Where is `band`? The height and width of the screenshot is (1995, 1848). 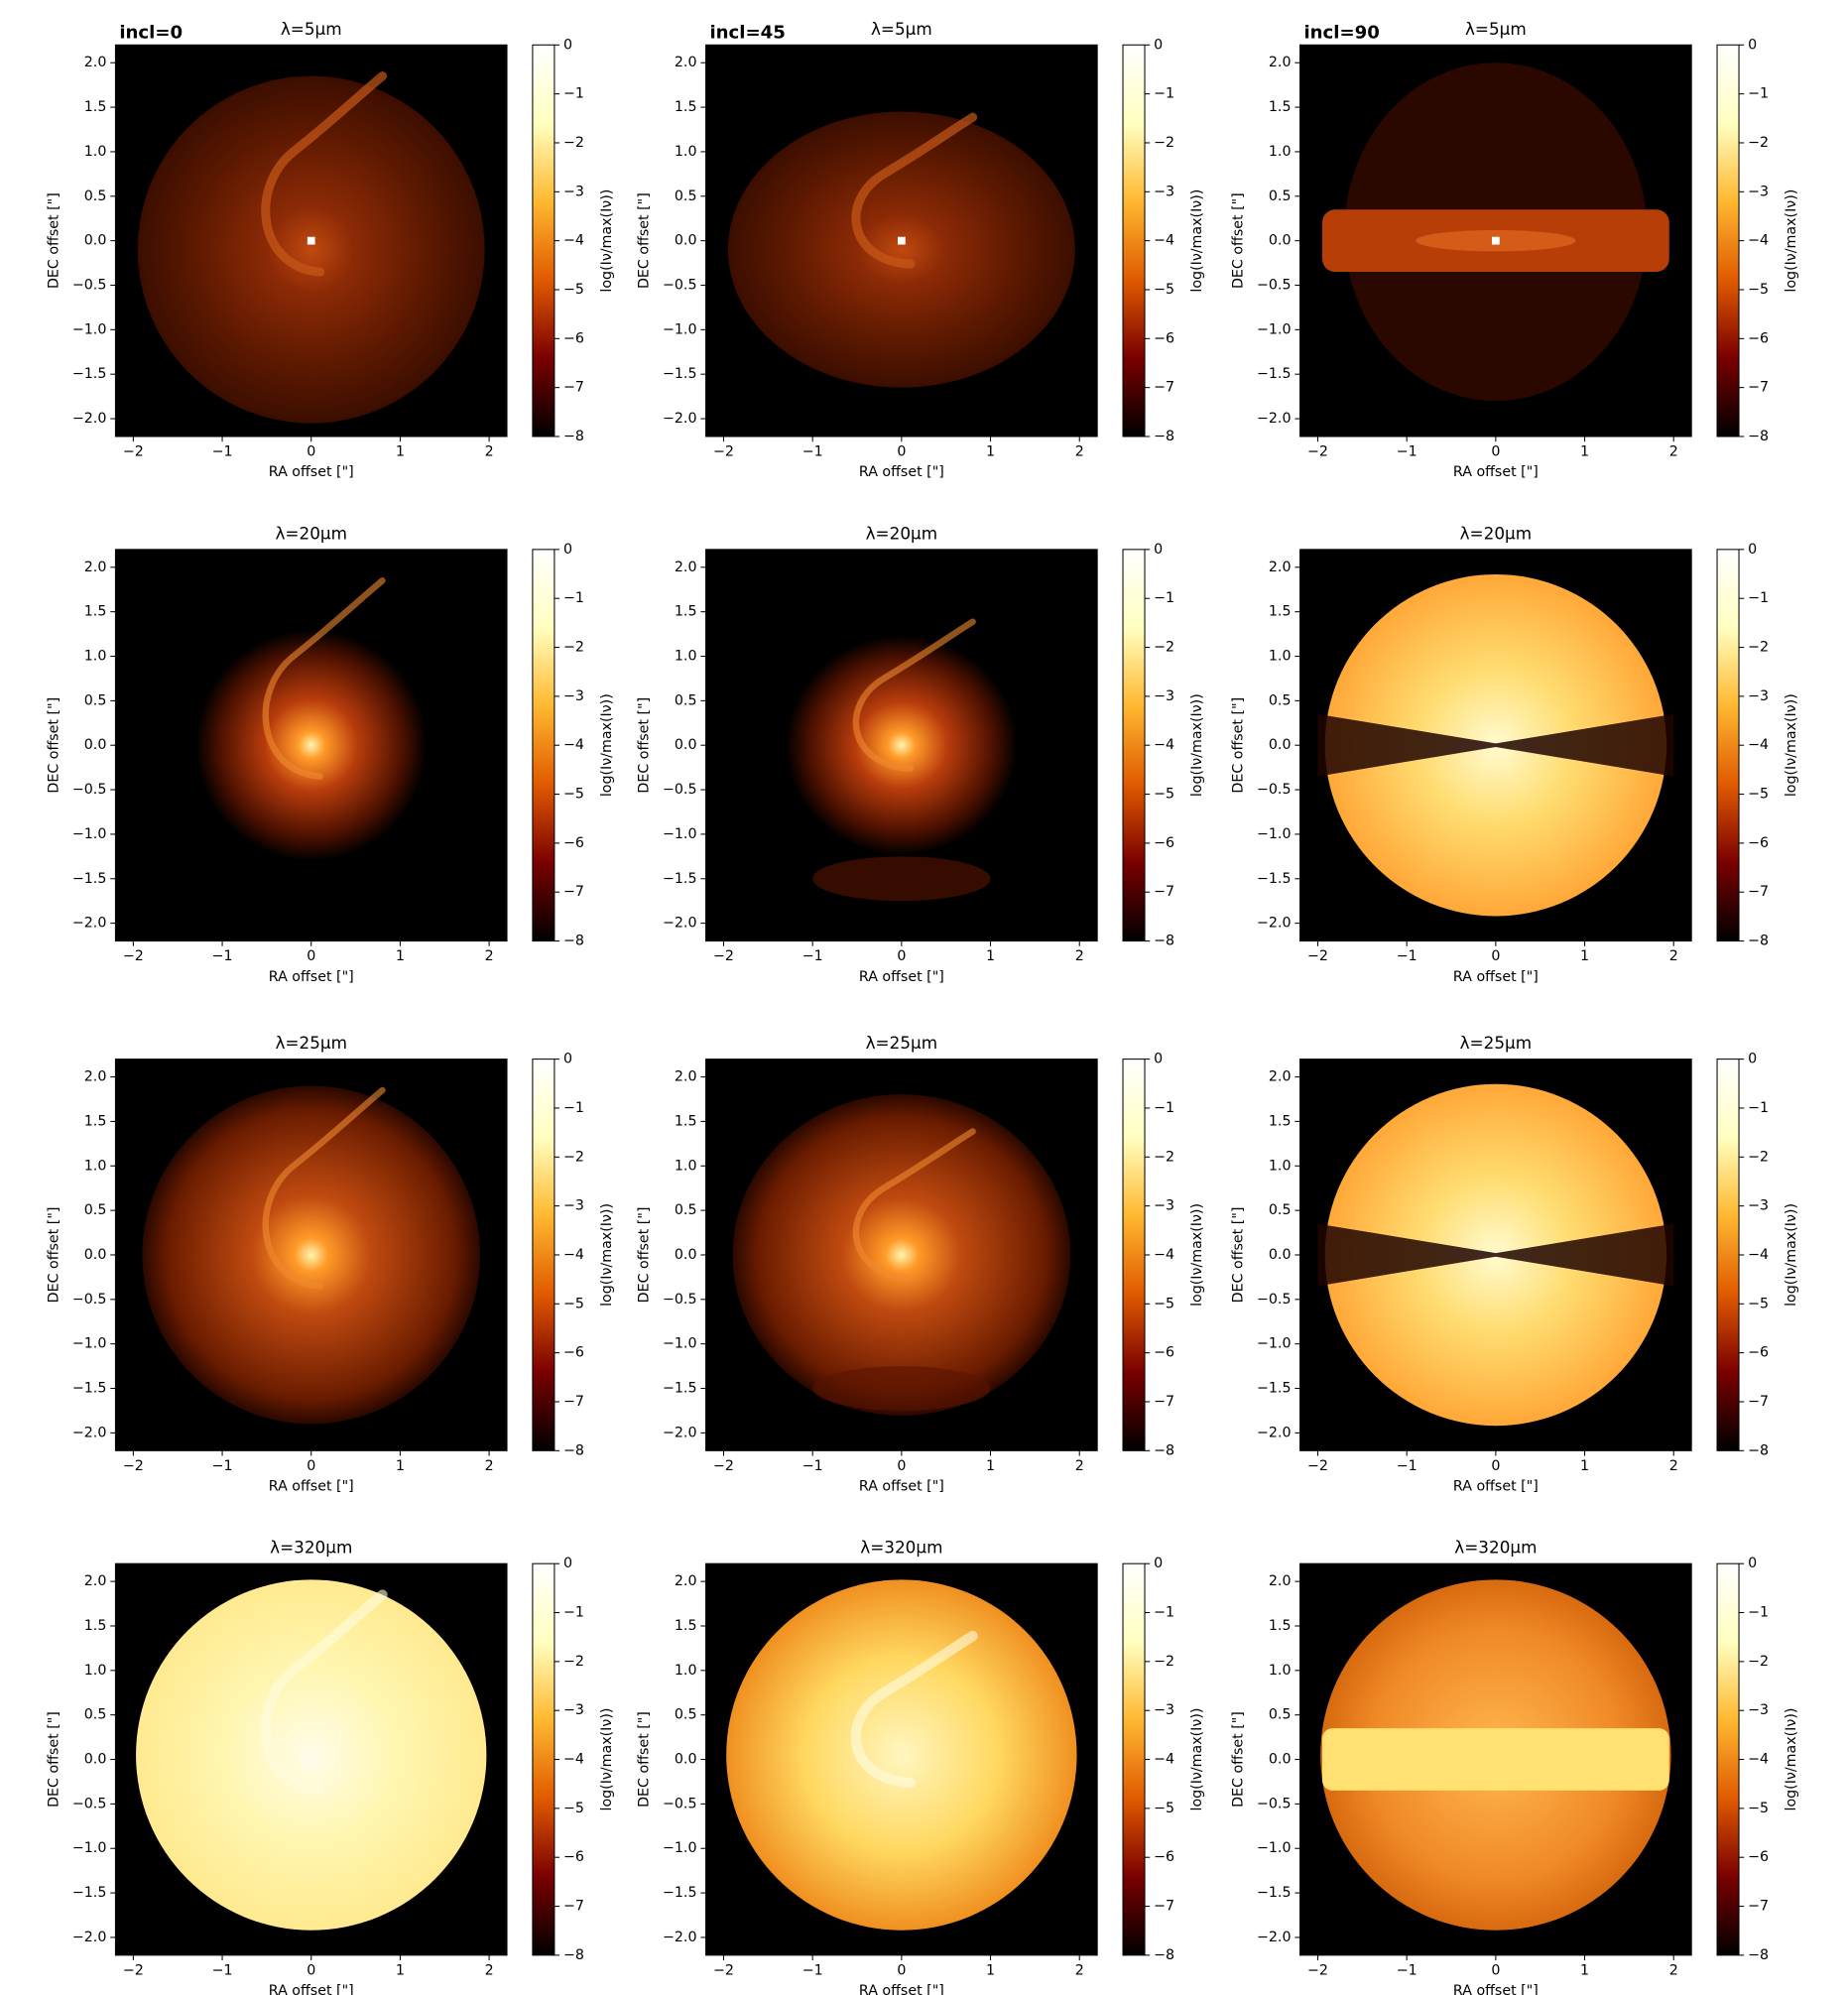 band is located at coordinates (1495, 1760).